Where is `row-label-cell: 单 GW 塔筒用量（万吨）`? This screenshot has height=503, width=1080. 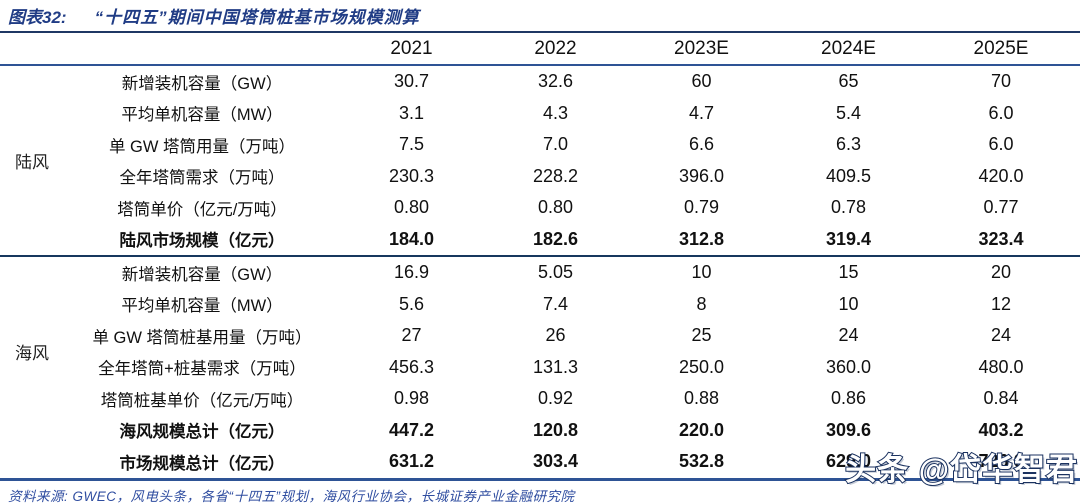 row-label-cell: 单 GW 塔筒用量（万吨） is located at coordinates (202, 146).